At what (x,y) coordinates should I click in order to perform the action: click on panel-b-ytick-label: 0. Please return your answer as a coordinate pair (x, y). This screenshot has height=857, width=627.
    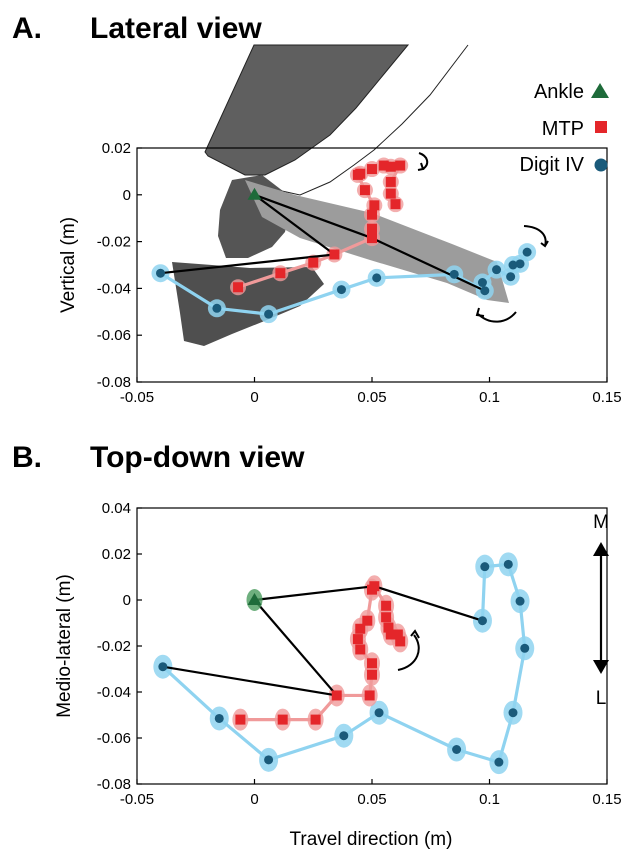
    Looking at the image, I should click on (127, 600).